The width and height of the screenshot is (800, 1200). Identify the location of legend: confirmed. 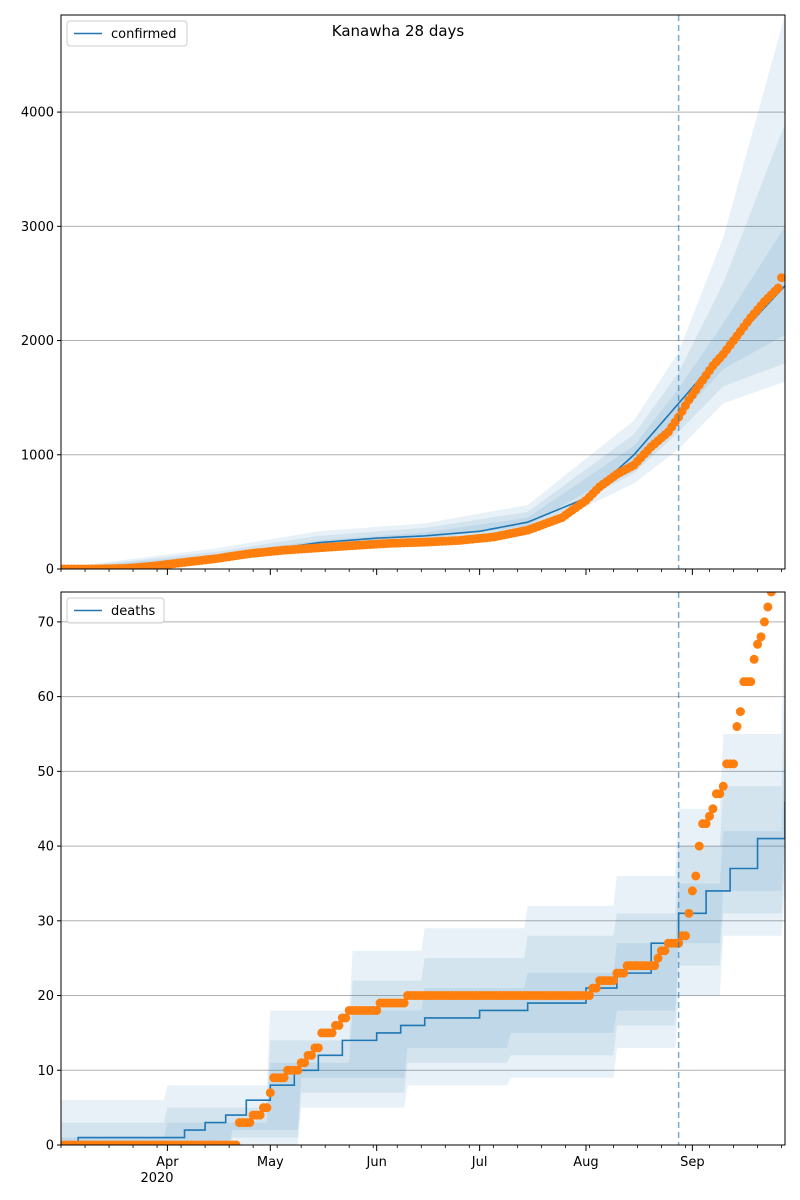
(127, 33).